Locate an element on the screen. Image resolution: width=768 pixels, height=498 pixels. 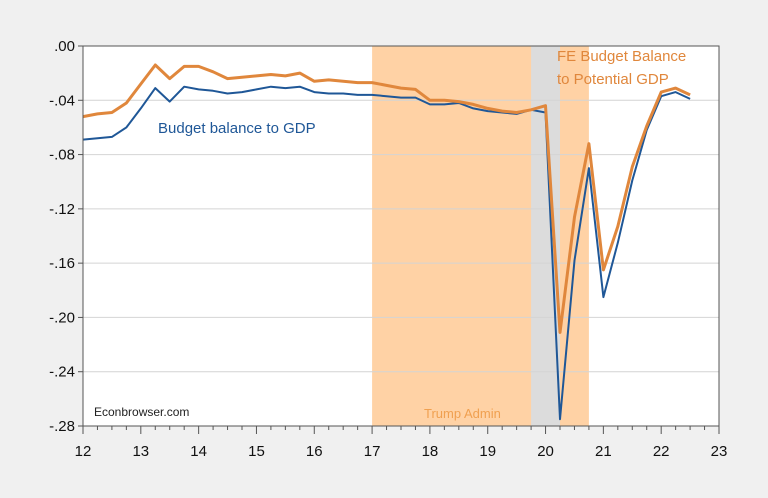
x-tick-label: 15 is located at coordinates (256, 451).